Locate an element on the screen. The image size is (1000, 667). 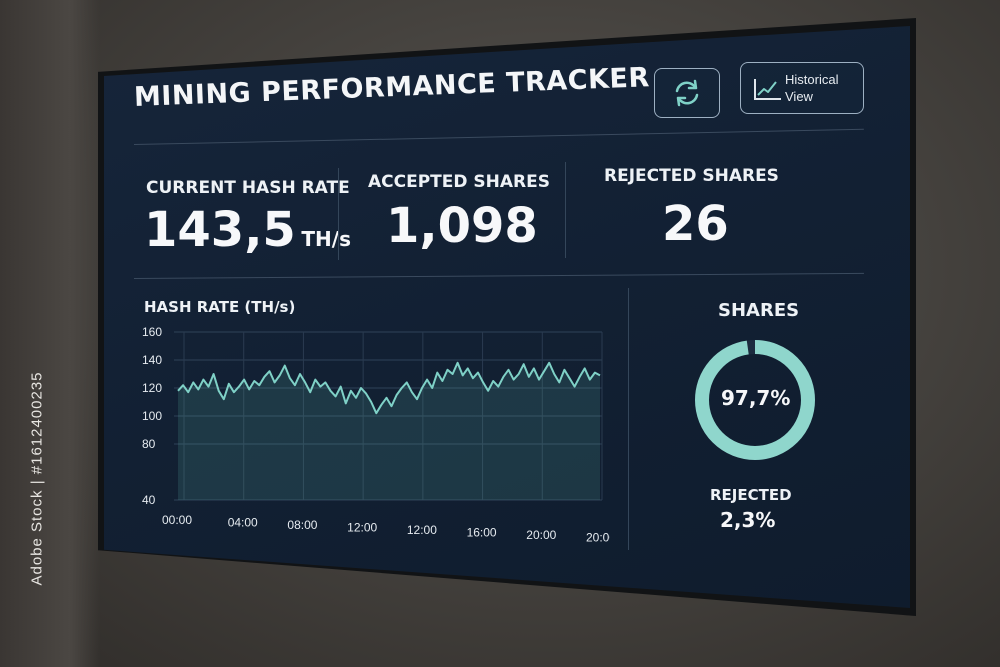
hash-rate-unit: TH/s is located at coordinates (326, 239).